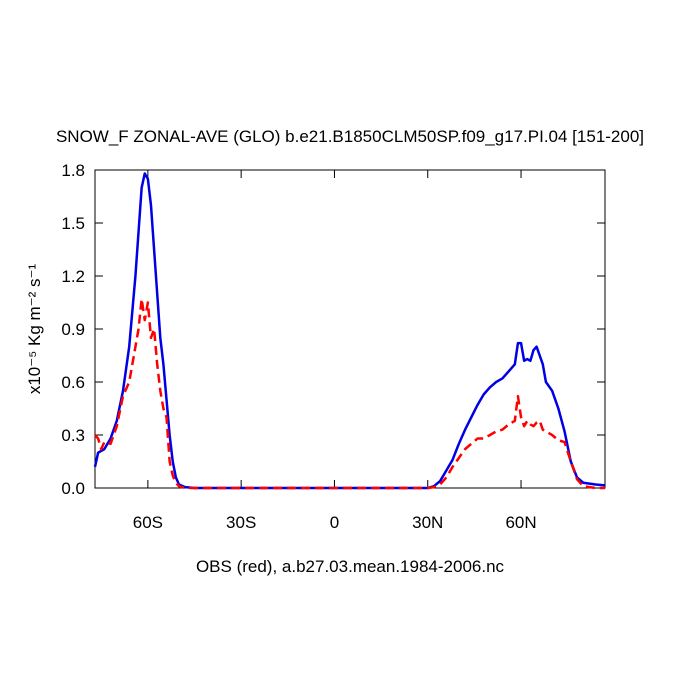 The image size is (700, 700). Describe the element at coordinates (73, 488) in the screenshot. I see `y-tick-label: 0.0` at that location.